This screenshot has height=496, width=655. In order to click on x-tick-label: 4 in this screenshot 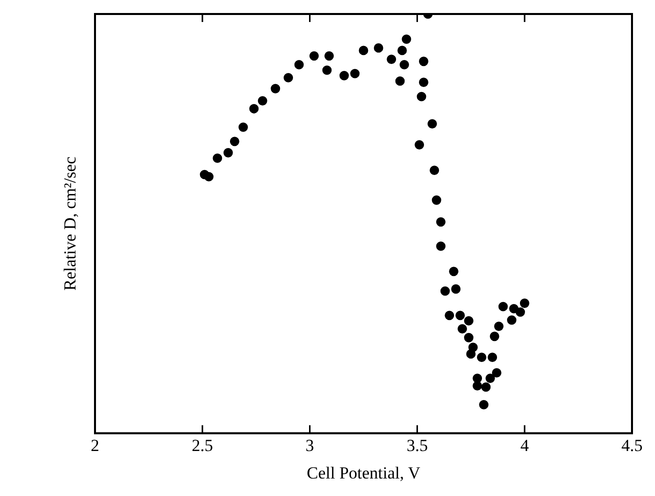, I will do `click(525, 445)`.